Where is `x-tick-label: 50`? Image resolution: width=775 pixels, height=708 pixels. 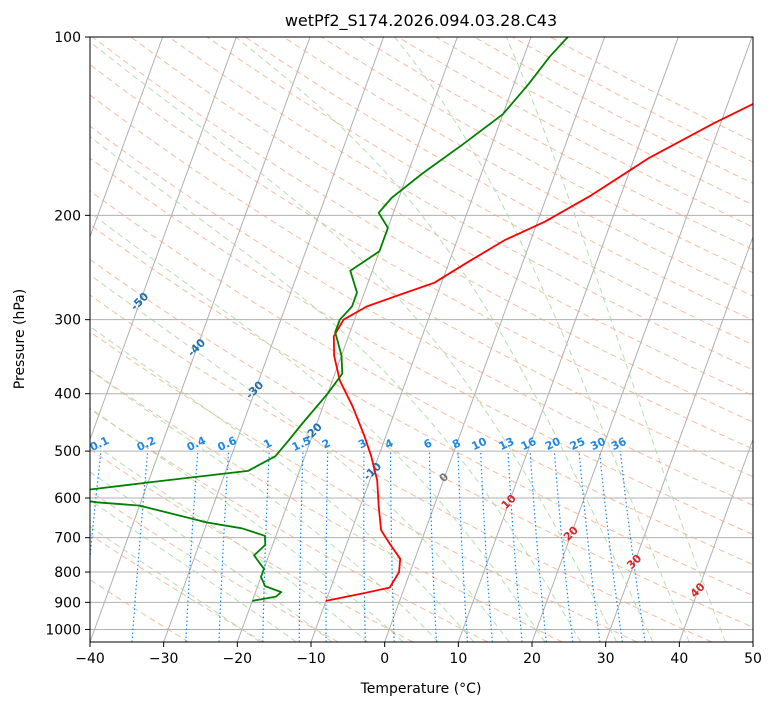 x-tick-label: 50 is located at coordinates (753, 659).